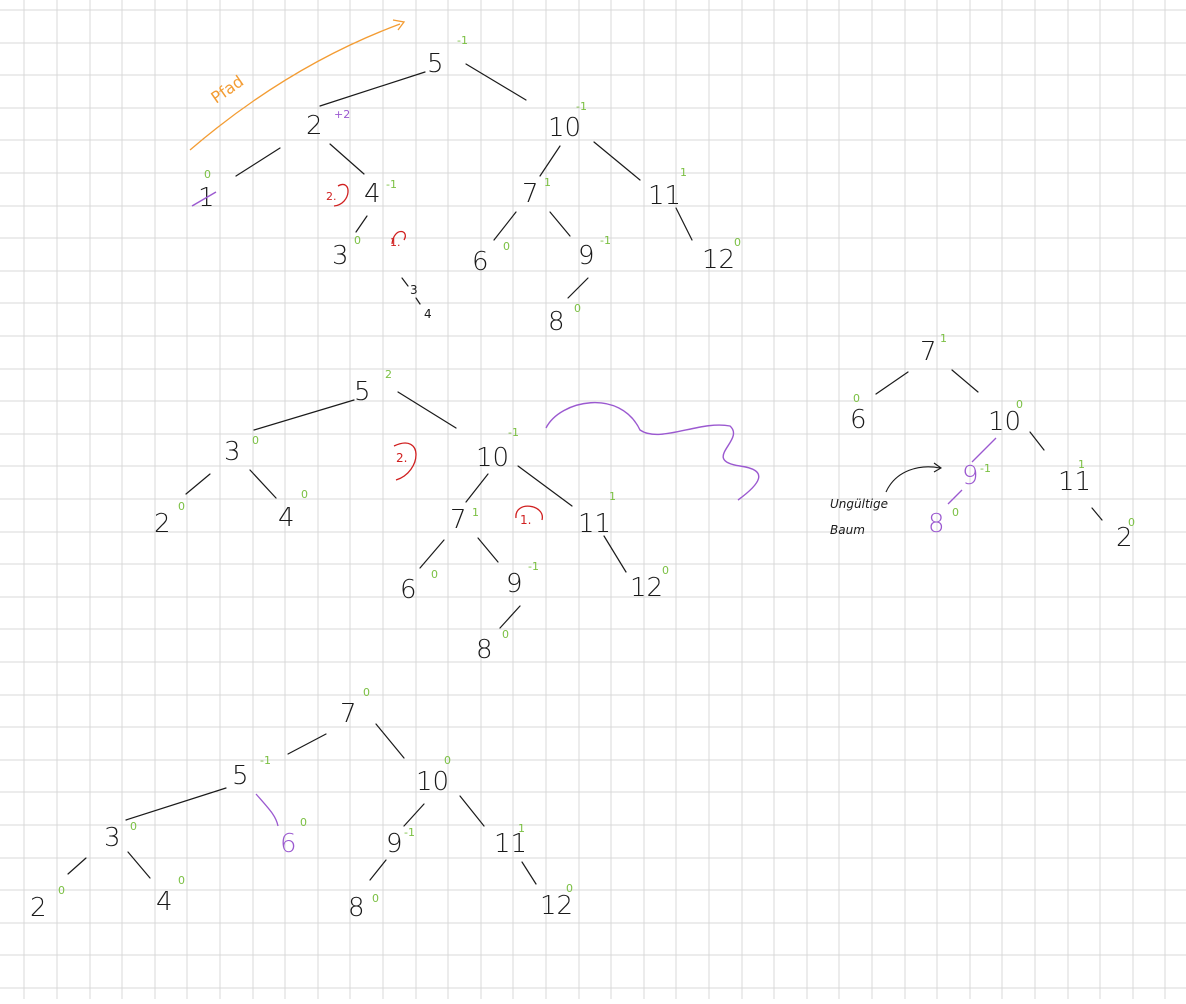  I want to click on unbalanced-label-line2: Baum, so click(847, 530).